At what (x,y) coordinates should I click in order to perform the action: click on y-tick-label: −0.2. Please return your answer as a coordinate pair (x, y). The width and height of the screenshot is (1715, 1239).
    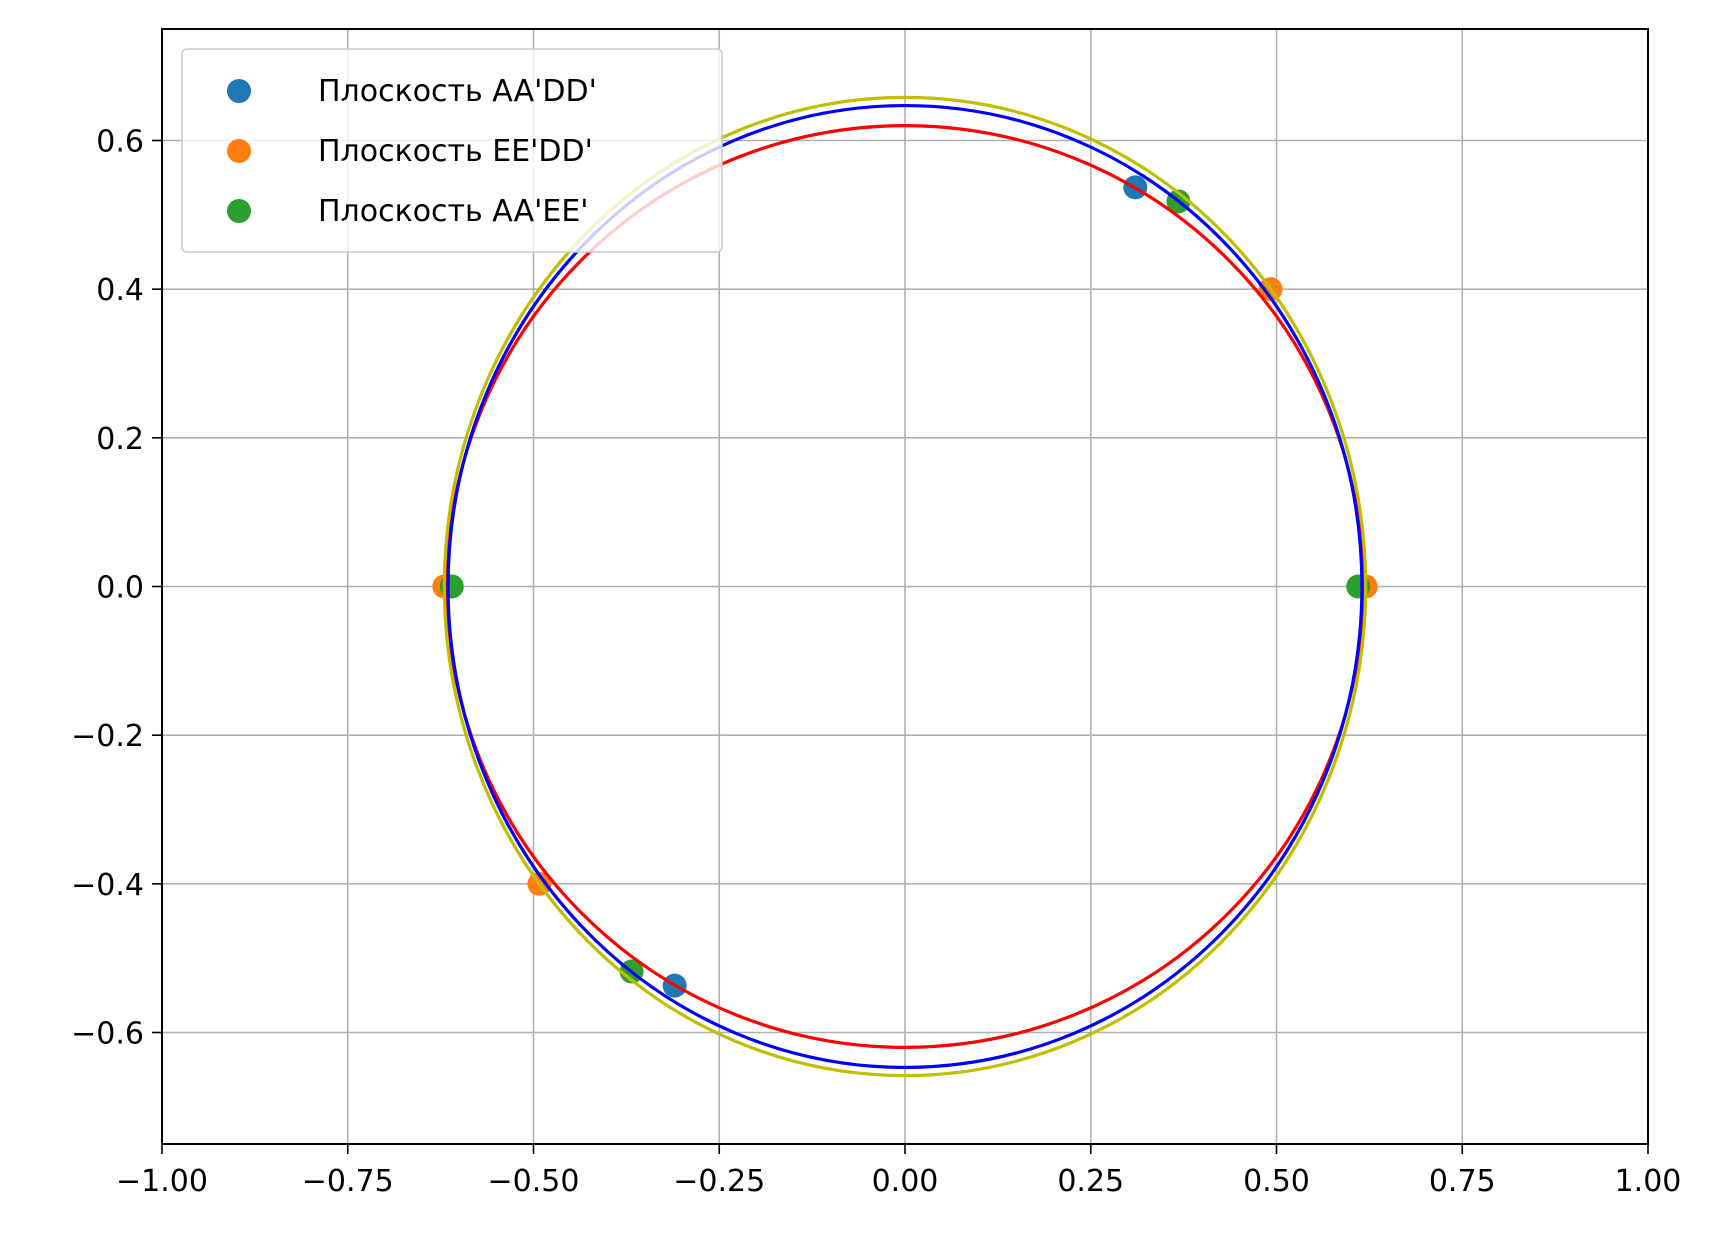
    Looking at the image, I should click on (107, 736).